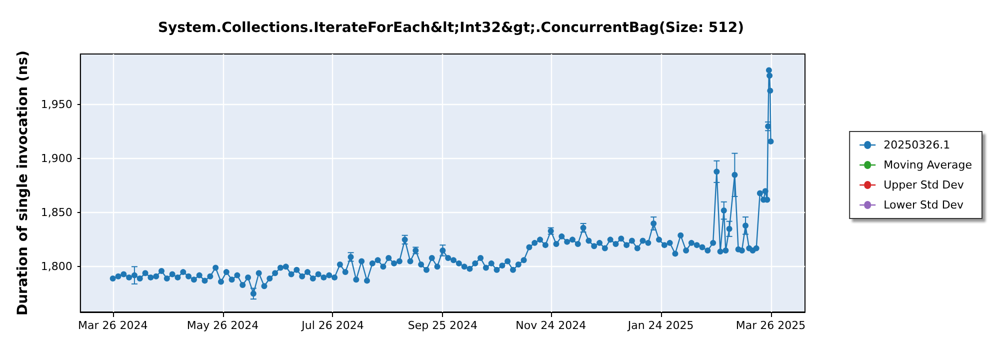  What do you see at coordinates (23, 183) in the screenshot?
I see `y-axis-title: Duration of single invocation (ns)` at bounding box center [23, 183].